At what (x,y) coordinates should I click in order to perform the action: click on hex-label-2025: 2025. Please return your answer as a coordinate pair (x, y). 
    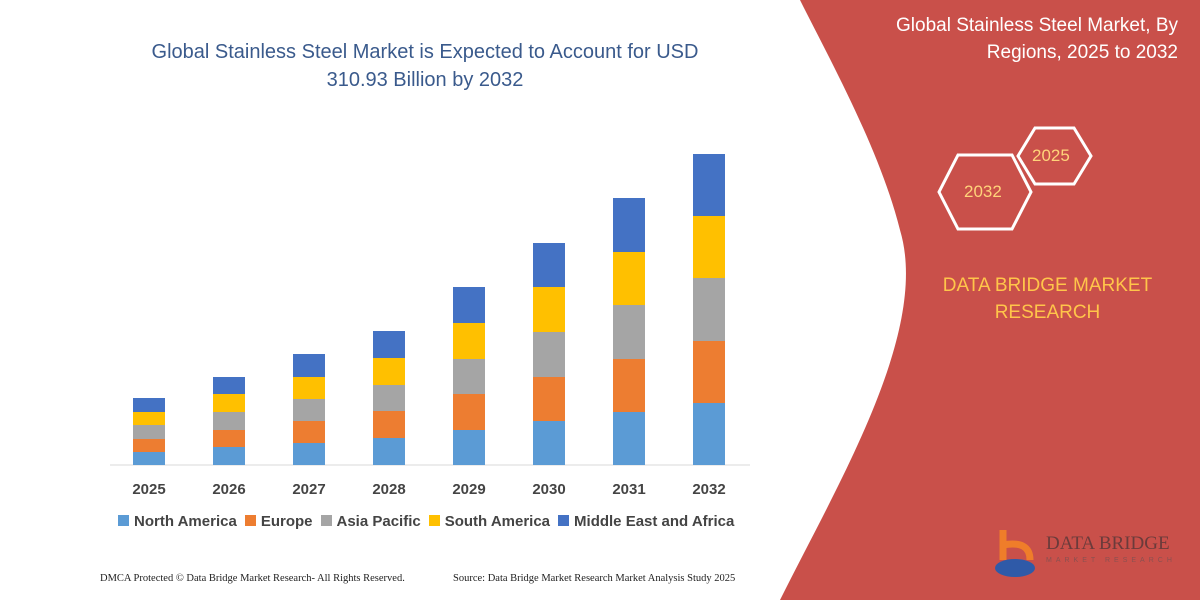
    Looking at the image, I should click on (1051, 155).